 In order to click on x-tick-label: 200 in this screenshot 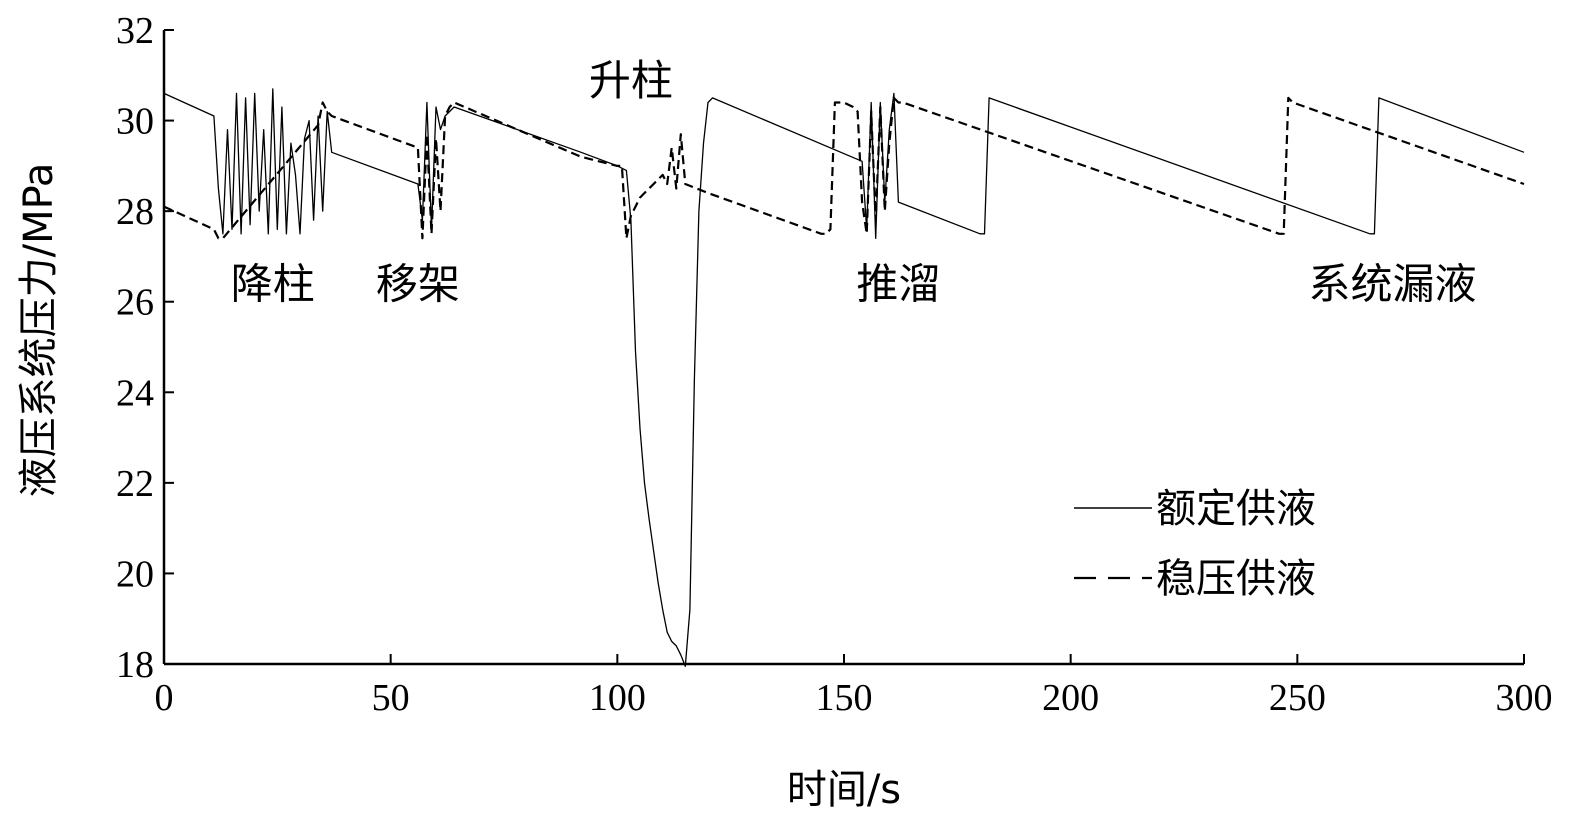, I will do `click(1070, 698)`.